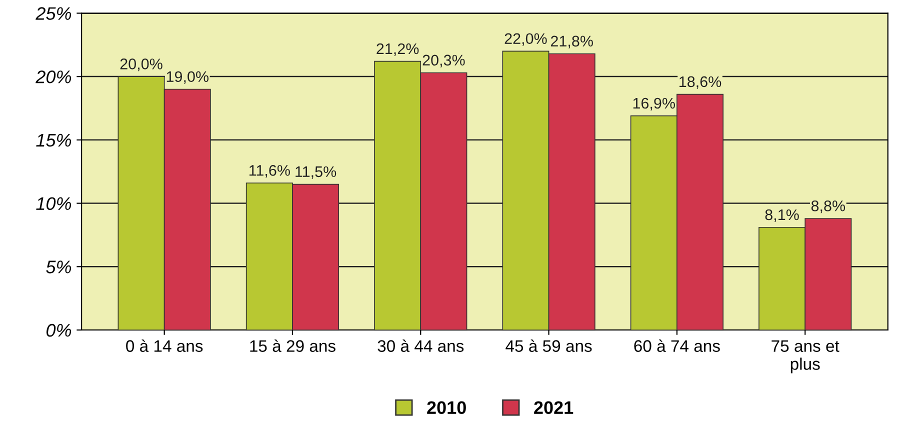 The height and width of the screenshot is (440, 906). I want to click on data-label: 11,5%, so click(316, 172).